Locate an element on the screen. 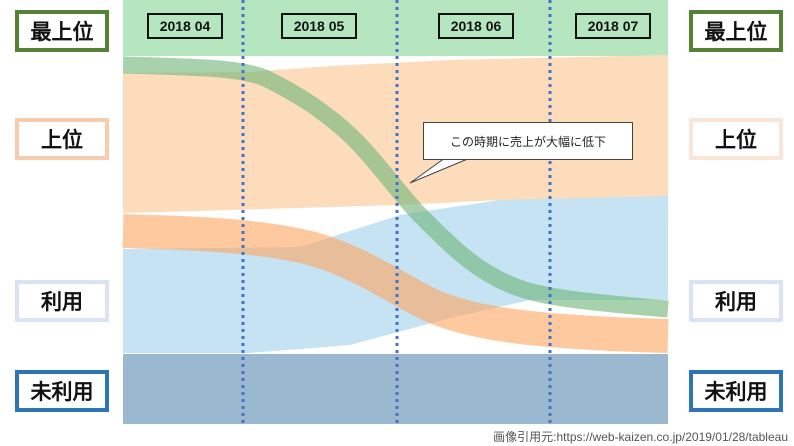 The width and height of the screenshot is (794, 446). left-label-unused: 未利用 is located at coordinates (62, 391).